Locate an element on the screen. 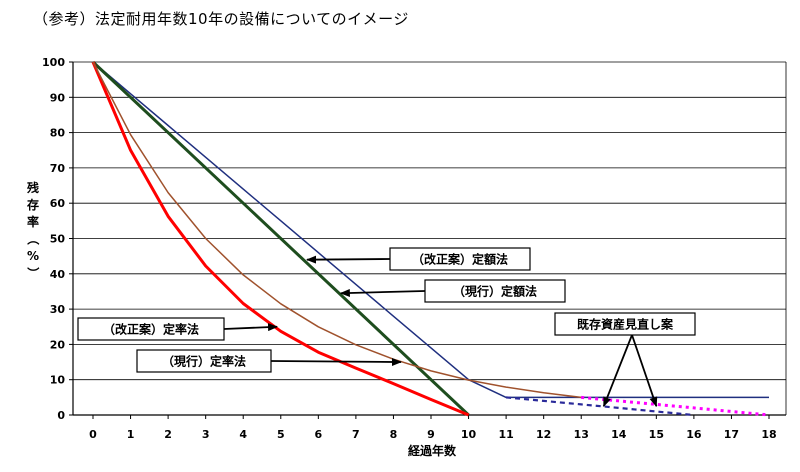 The width and height of the screenshot is (800, 472). annotation-label: （改正案）定率法 is located at coordinates (151, 329).